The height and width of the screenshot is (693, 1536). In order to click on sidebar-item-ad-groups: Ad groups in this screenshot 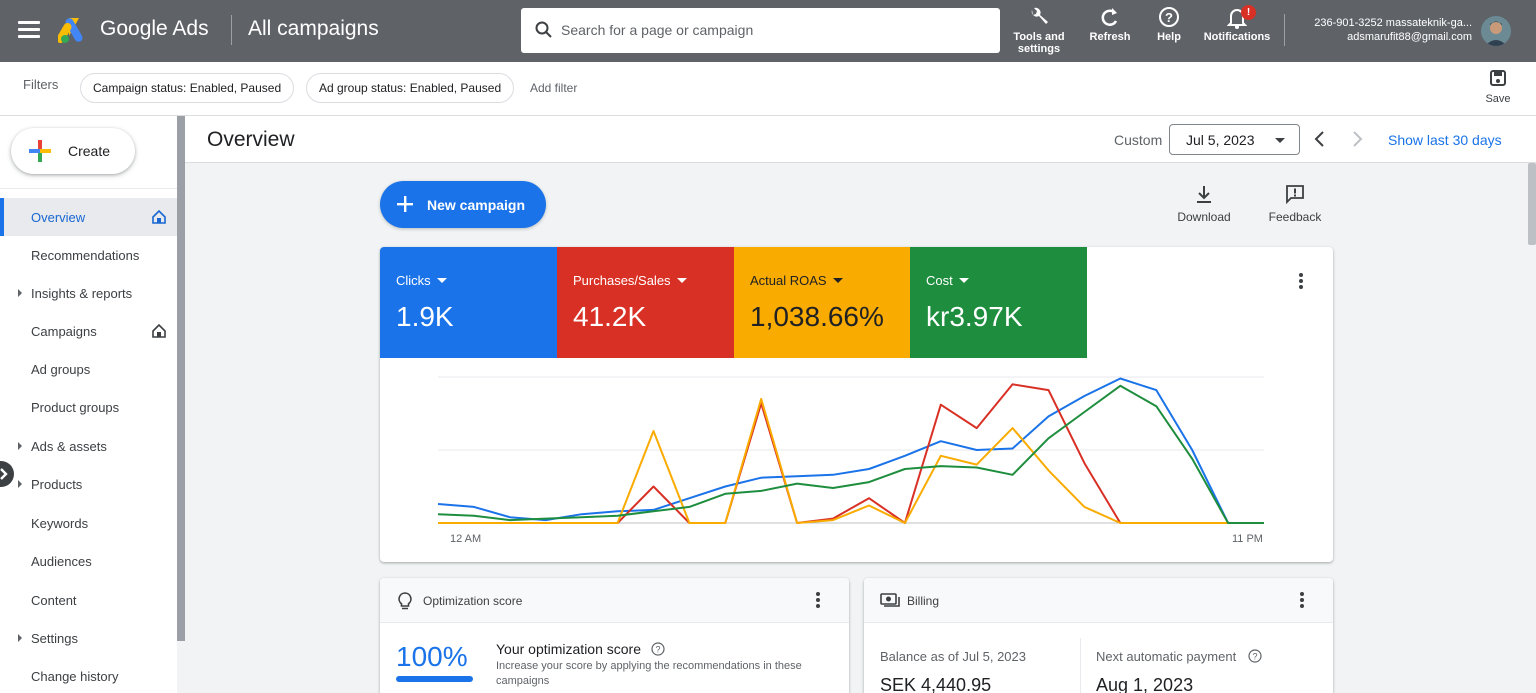, I will do `click(88, 369)`.